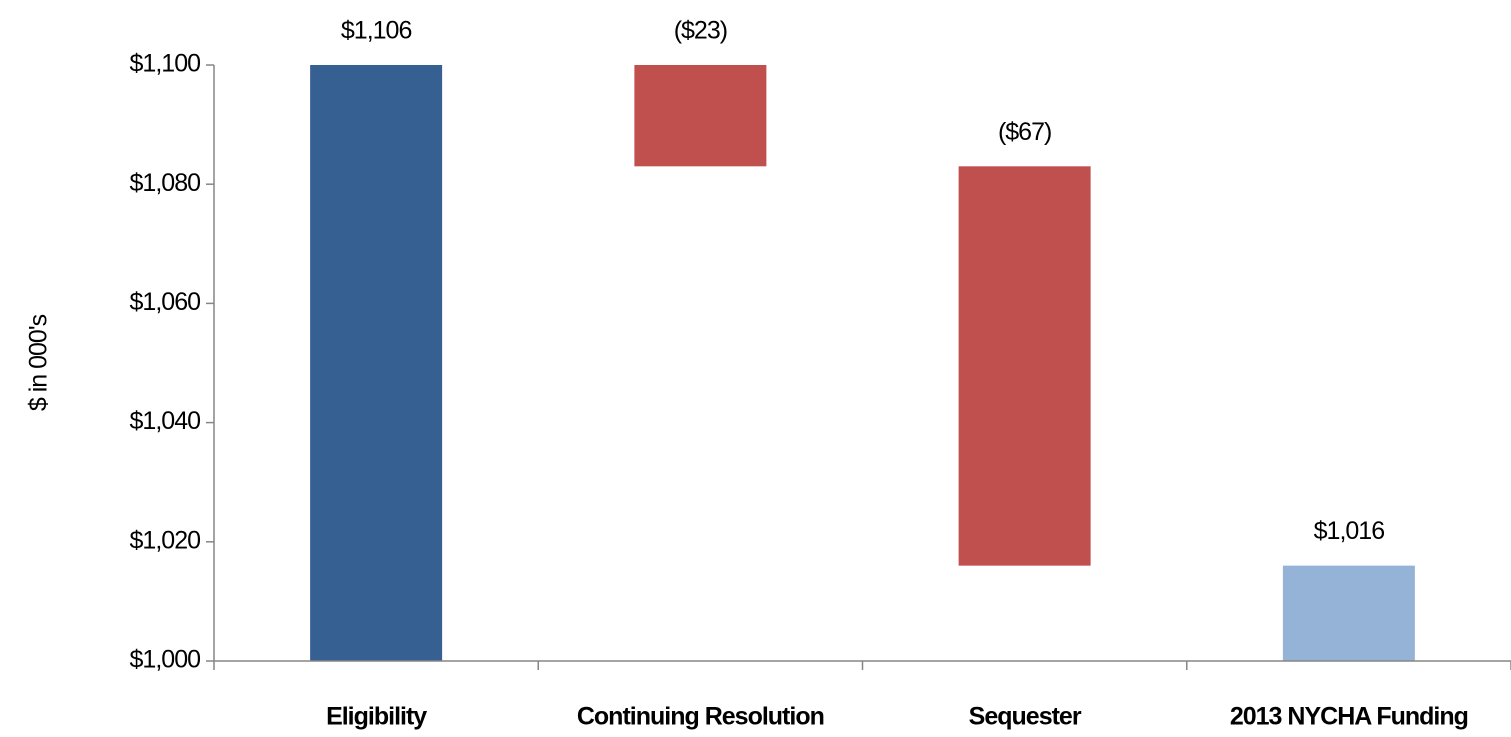 This screenshot has height=737, width=1511. Describe the element at coordinates (165, 64) in the screenshot. I see `y-tick-label: $1,100` at that location.